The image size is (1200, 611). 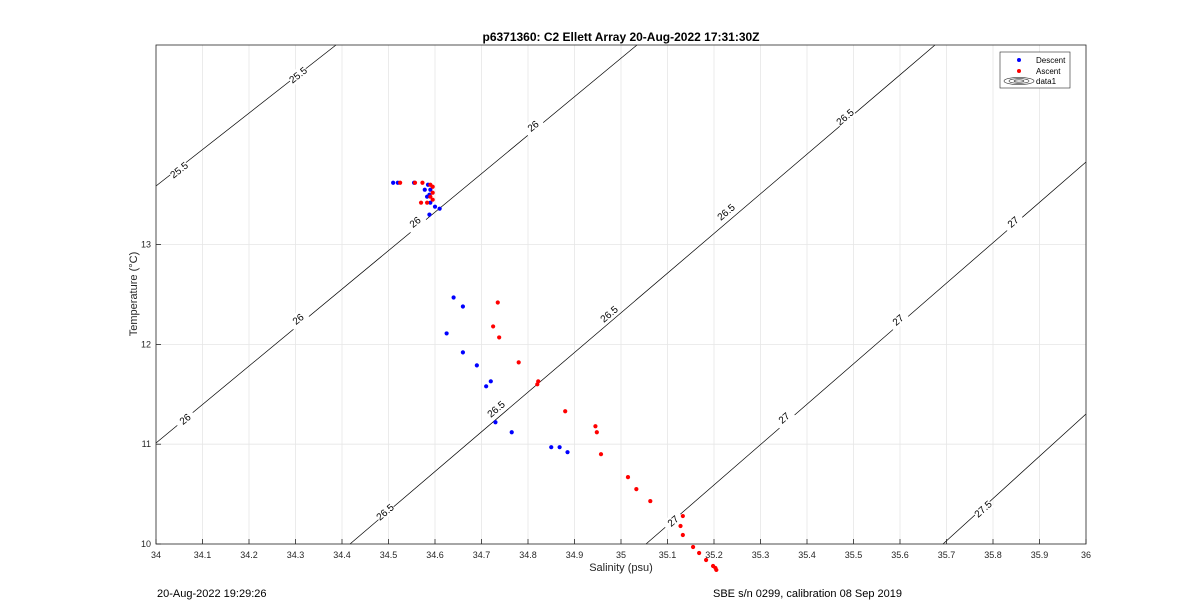 What do you see at coordinates (146, 444) in the screenshot?
I see `y-tick-label: 11` at bounding box center [146, 444].